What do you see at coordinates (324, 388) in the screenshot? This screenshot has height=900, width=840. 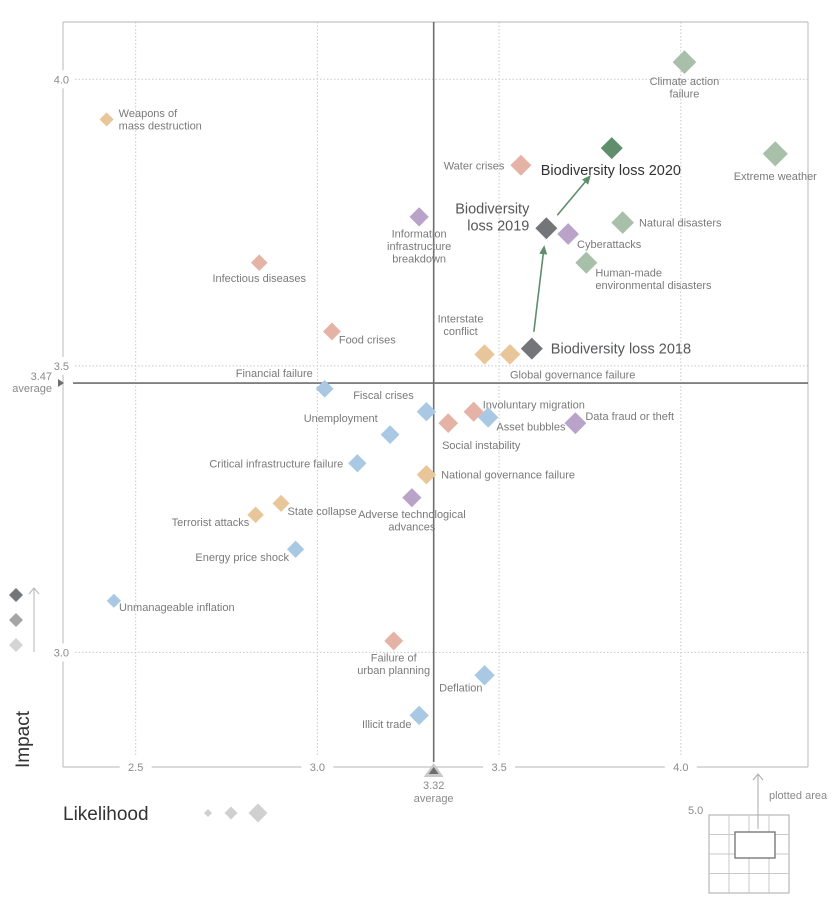 I see `point-financial-failure` at bounding box center [324, 388].